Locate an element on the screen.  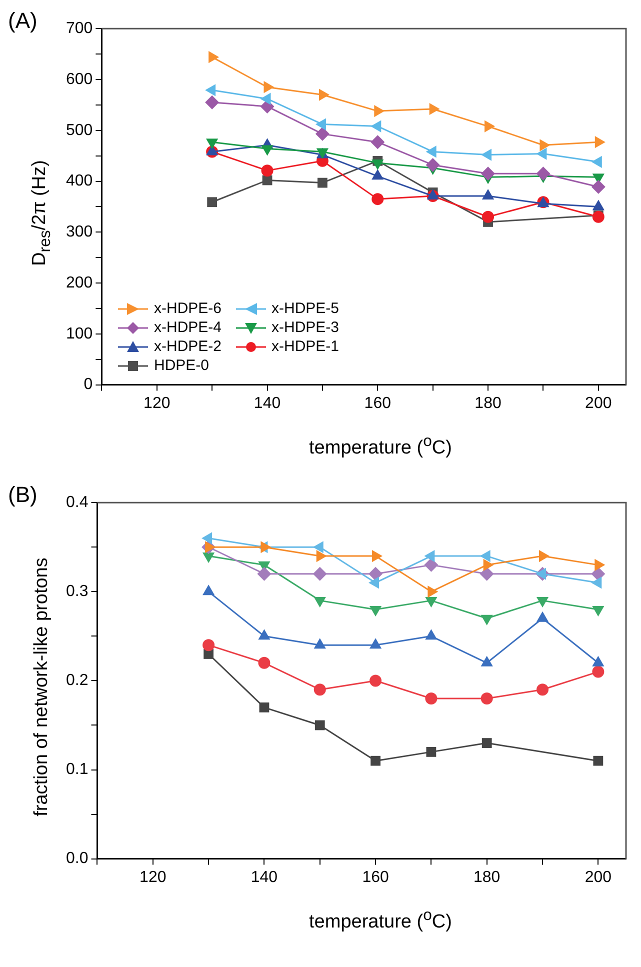
legend-label: x-HDPE-2 is located at coordinates (188, 346).